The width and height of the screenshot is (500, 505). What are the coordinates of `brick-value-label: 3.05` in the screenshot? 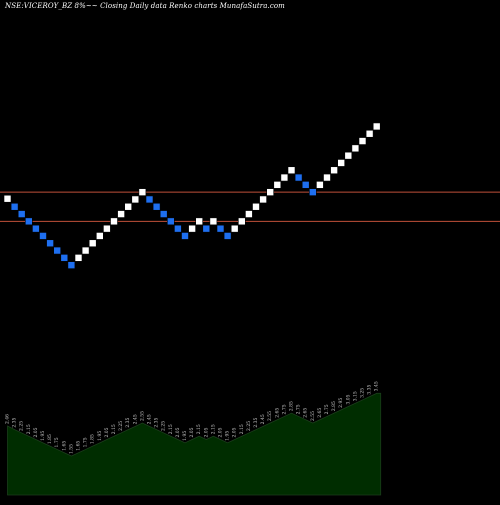 It's located at (348, 399).